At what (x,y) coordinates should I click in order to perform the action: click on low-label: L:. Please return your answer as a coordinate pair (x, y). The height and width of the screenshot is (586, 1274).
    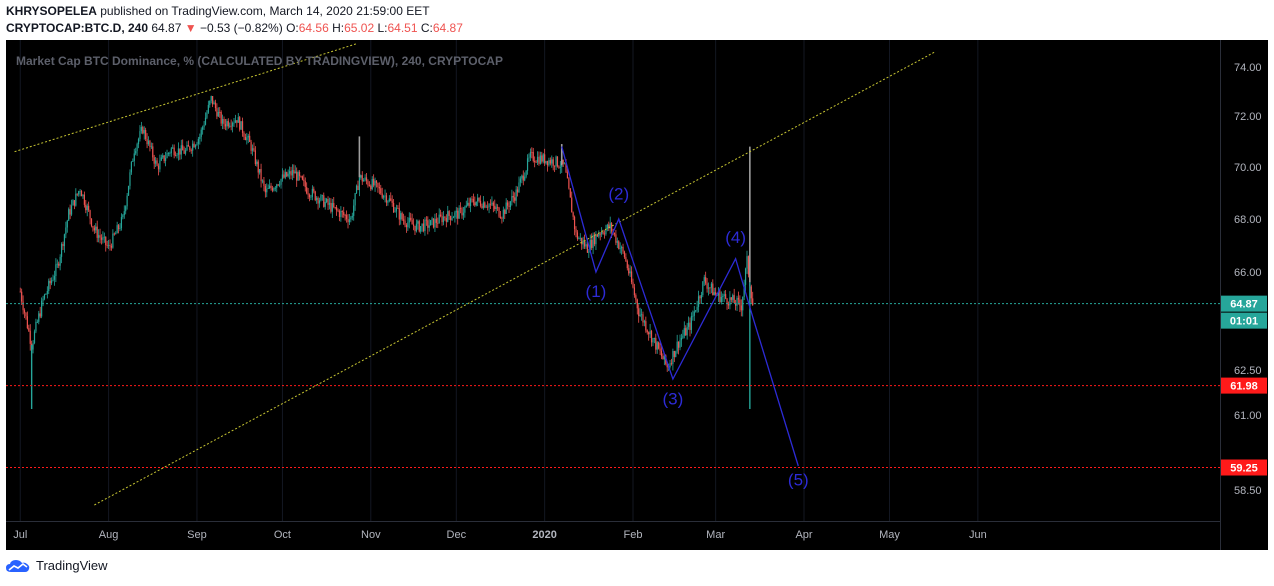
    Looking at the image, I should click on (382, 28).